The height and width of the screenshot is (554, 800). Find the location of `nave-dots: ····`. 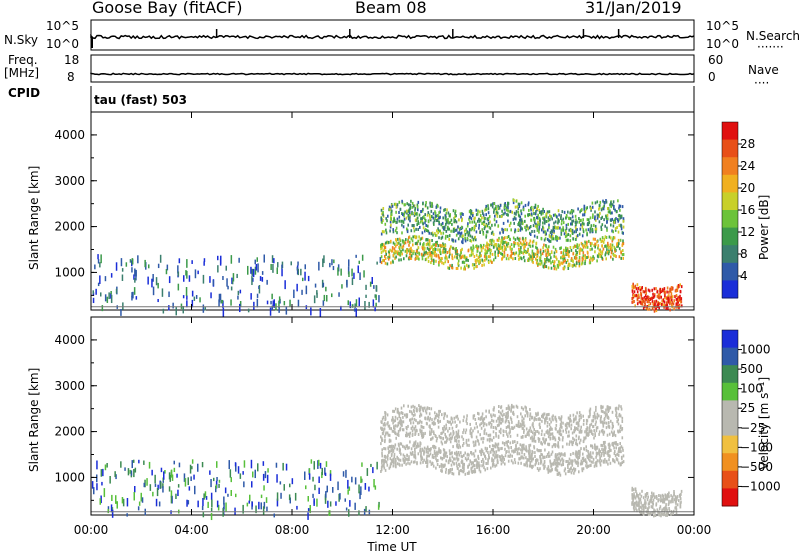

nave-dots: ···· is located at coordinates (762, 83).